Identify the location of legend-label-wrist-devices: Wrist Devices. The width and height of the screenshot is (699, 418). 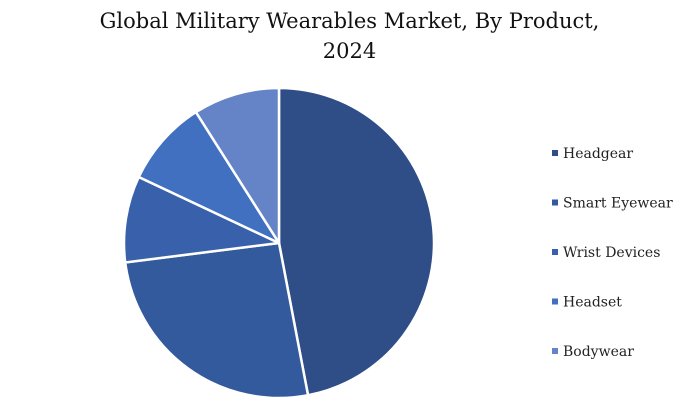
(611, 253).